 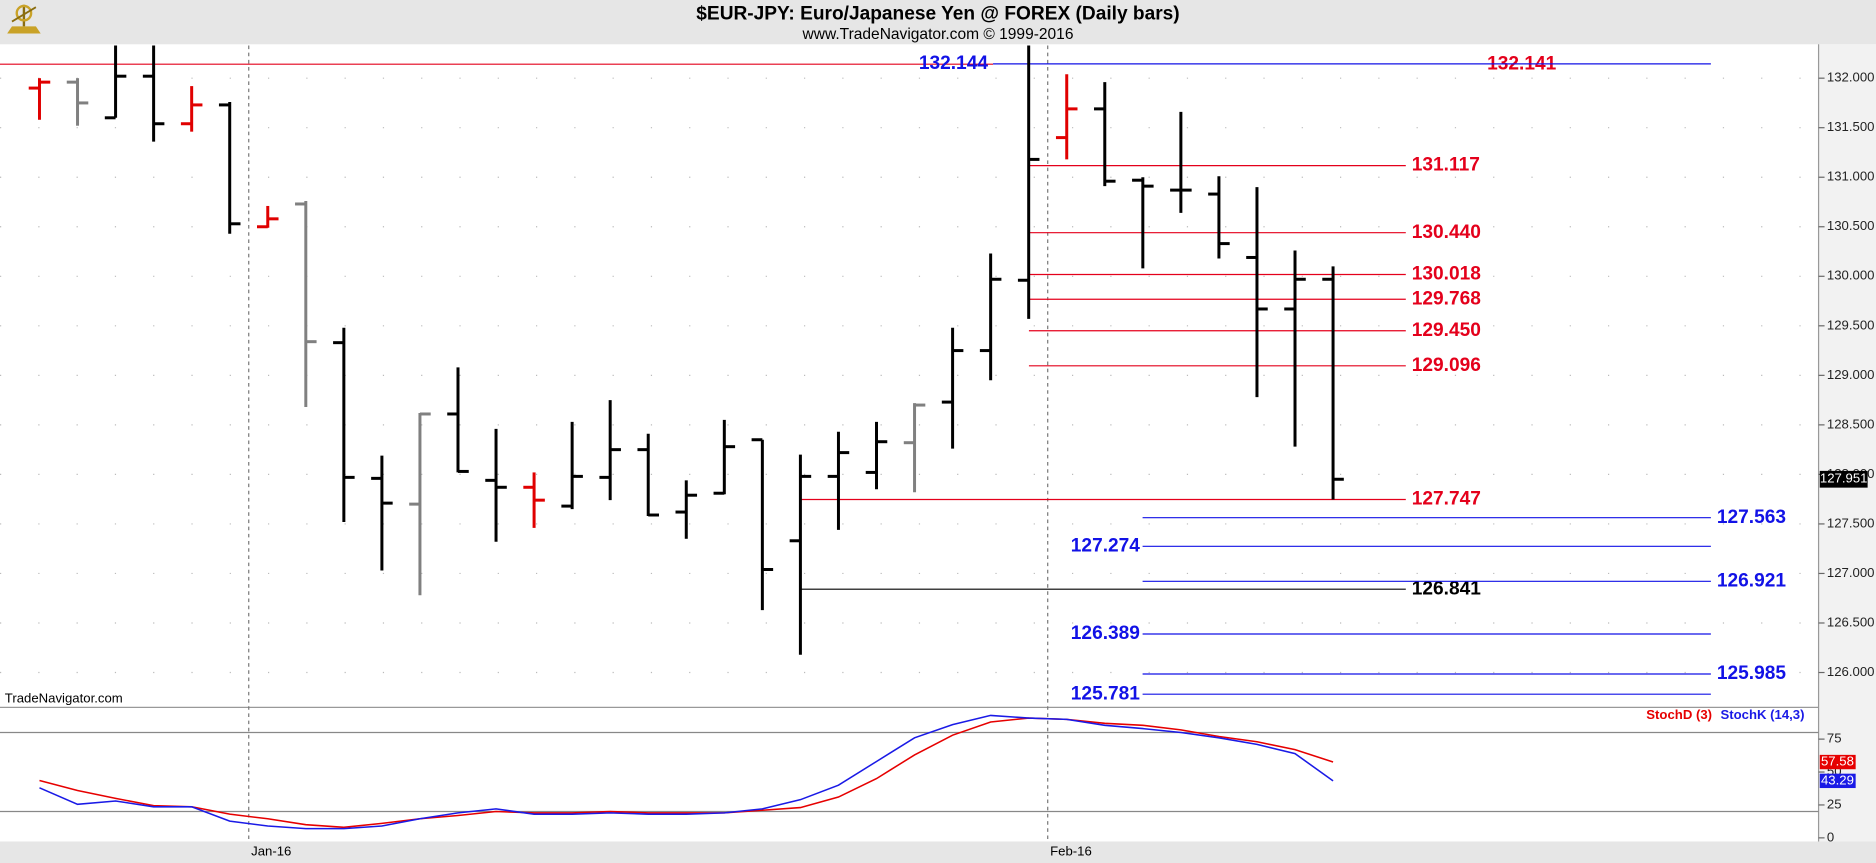 I want to click on level-label: 130.440, so click(x=1446, y=232).